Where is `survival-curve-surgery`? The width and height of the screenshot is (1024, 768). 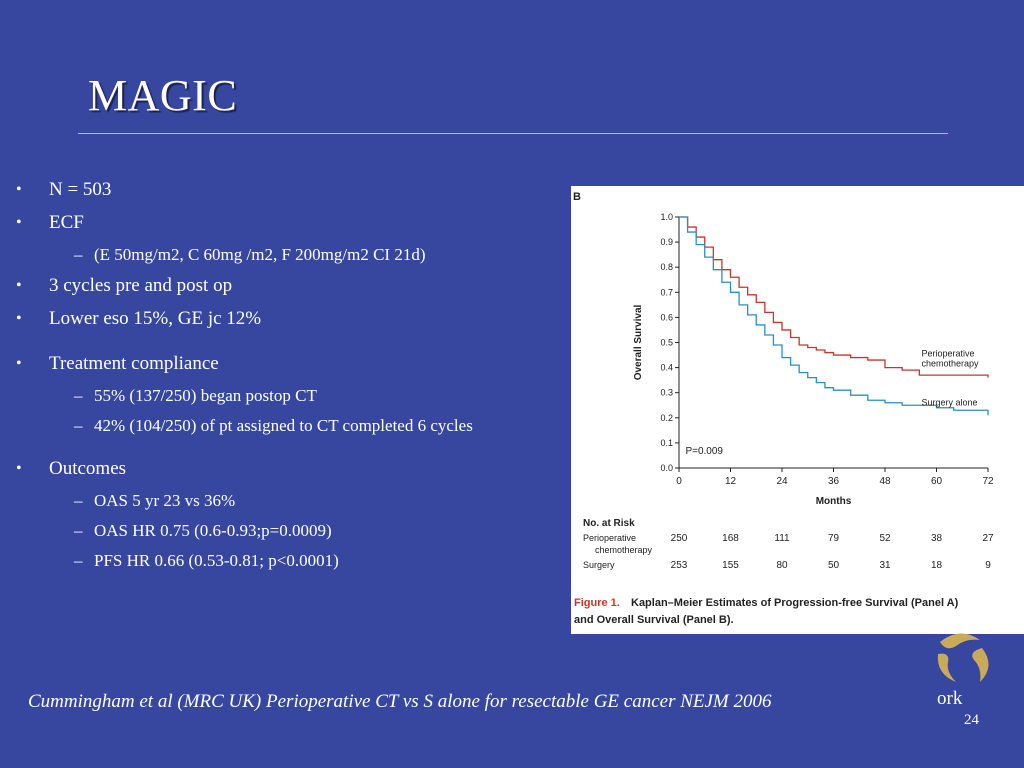 survival-curve-surgery is located at coordinates (834, 316).